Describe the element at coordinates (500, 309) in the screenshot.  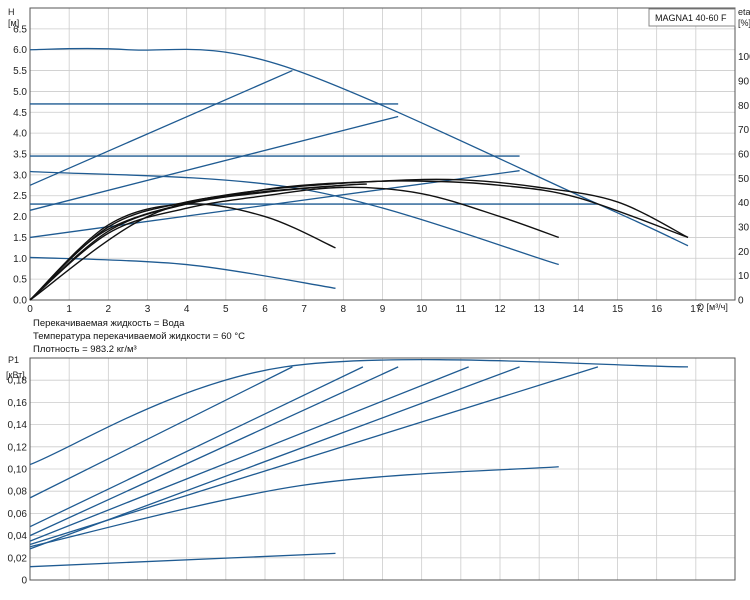
I see `x-tick-label: 12` at that location.